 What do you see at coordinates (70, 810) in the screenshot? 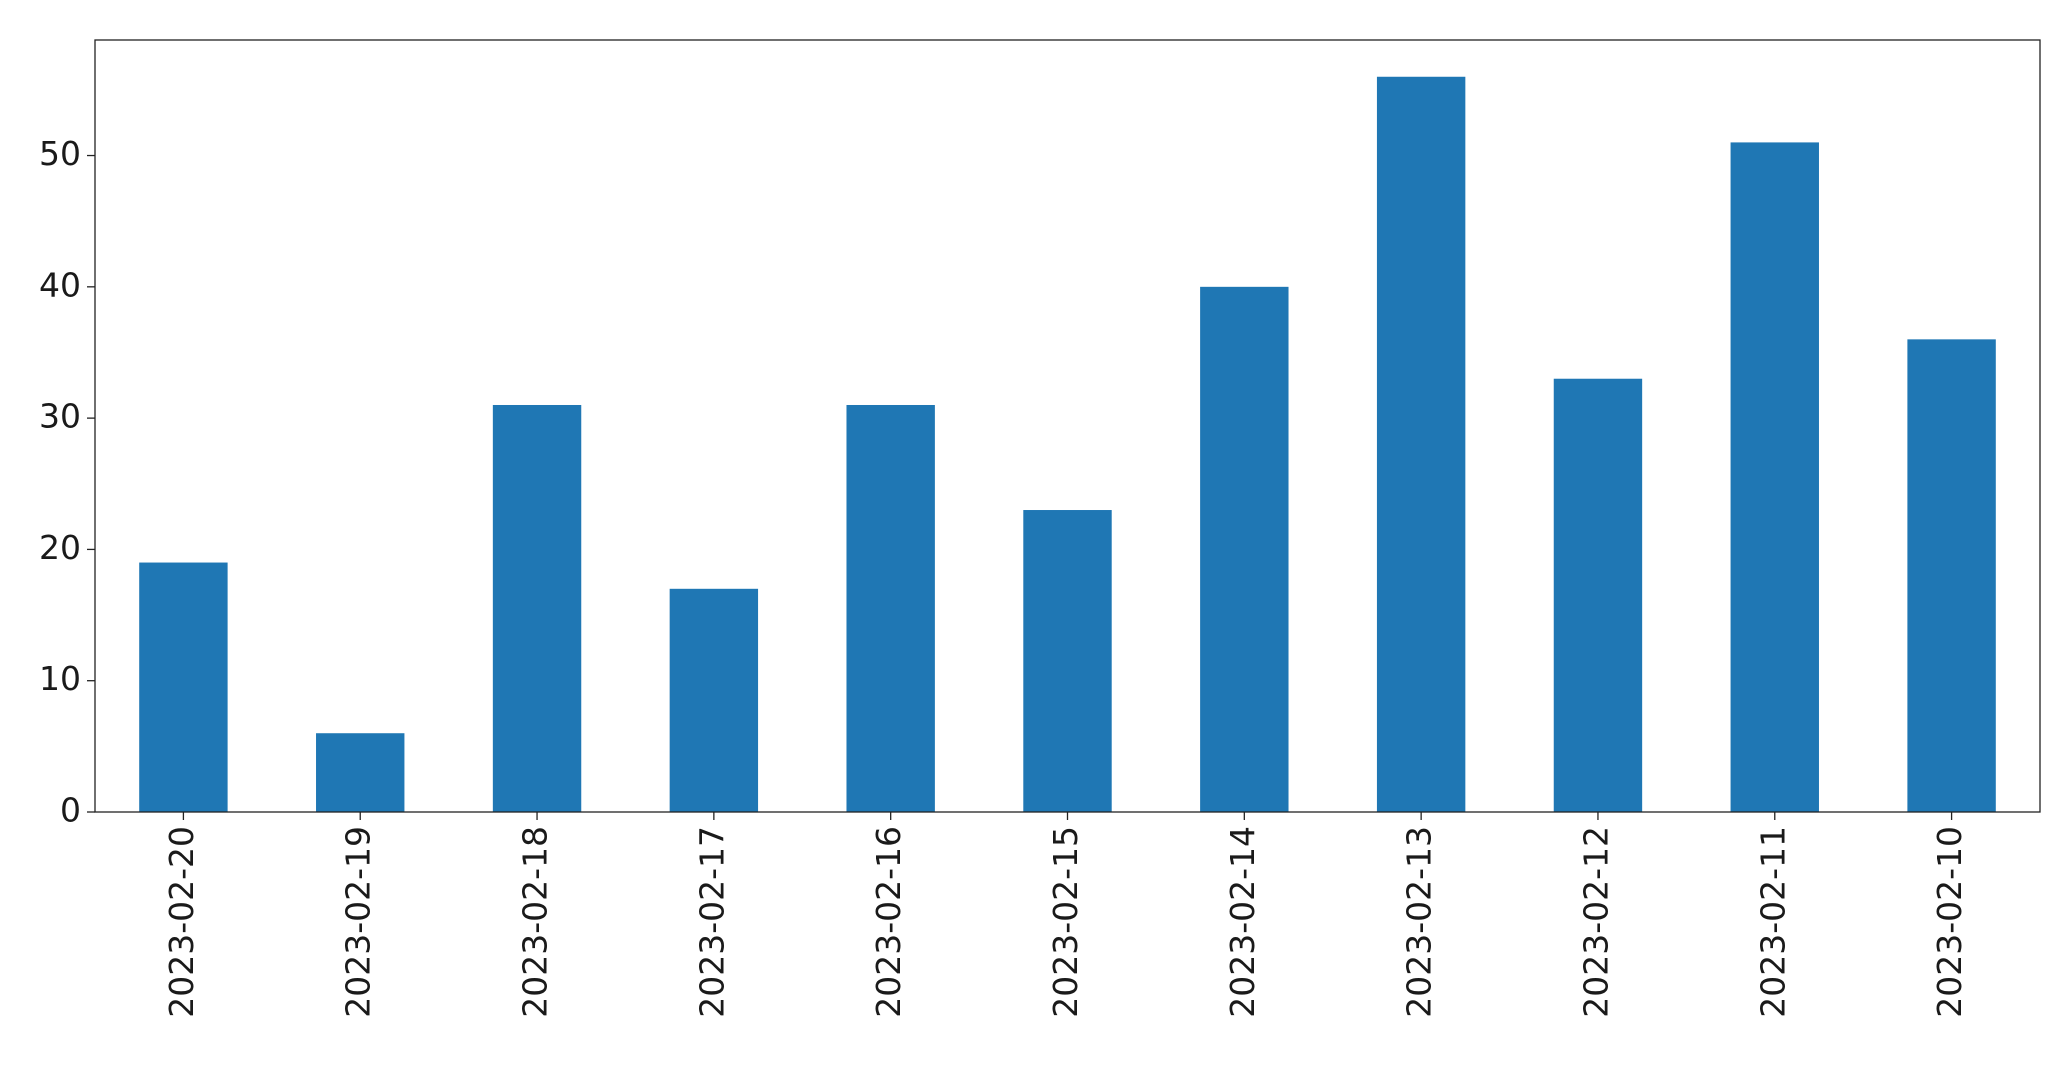
I see `y-tick-label: 0` at bounding box center [70, 810].